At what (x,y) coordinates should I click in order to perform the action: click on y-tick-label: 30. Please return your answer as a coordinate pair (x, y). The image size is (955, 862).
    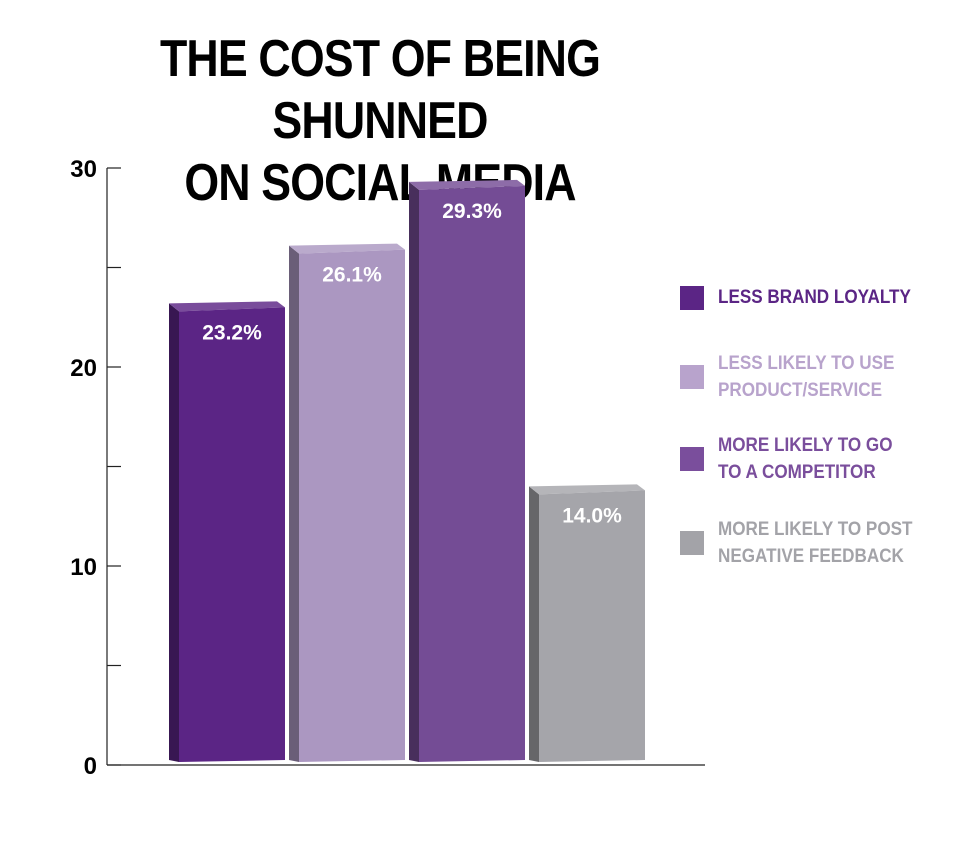
    Looking at the image, I should click on (83, 169).